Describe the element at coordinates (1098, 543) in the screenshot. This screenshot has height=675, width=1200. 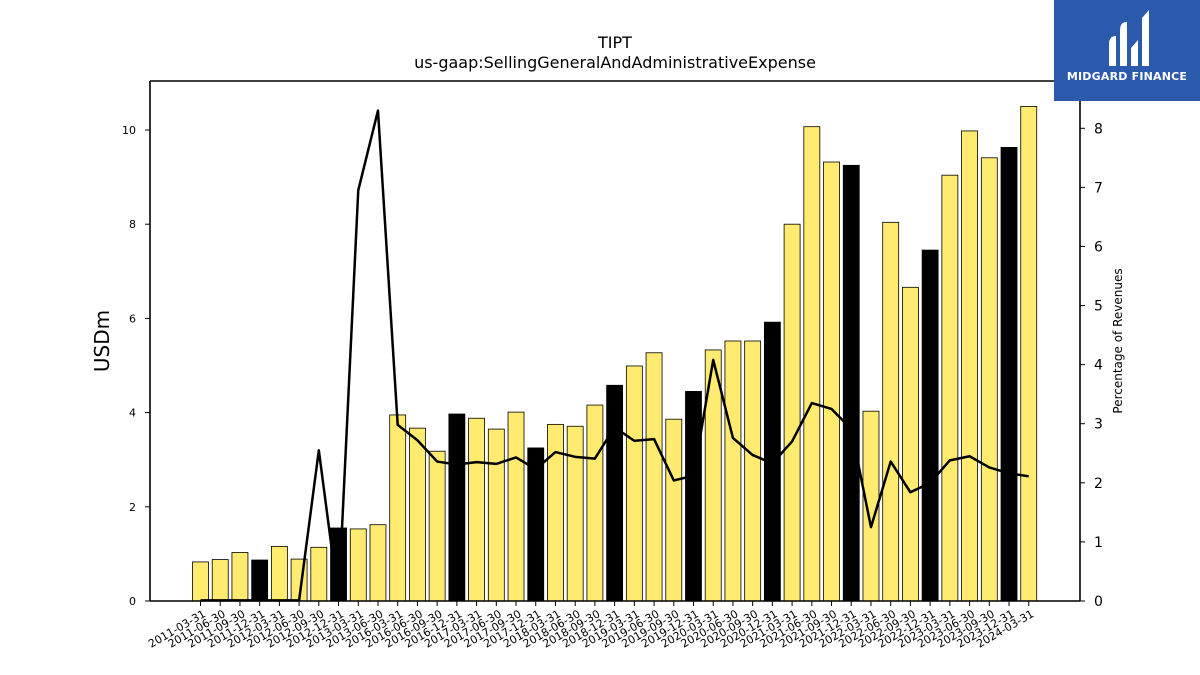
I see `y2-tick-label: 1` at that location.